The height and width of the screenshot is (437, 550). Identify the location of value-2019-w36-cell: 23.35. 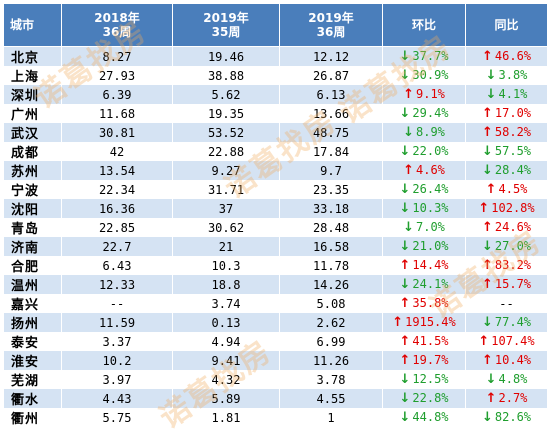
(331, 189).